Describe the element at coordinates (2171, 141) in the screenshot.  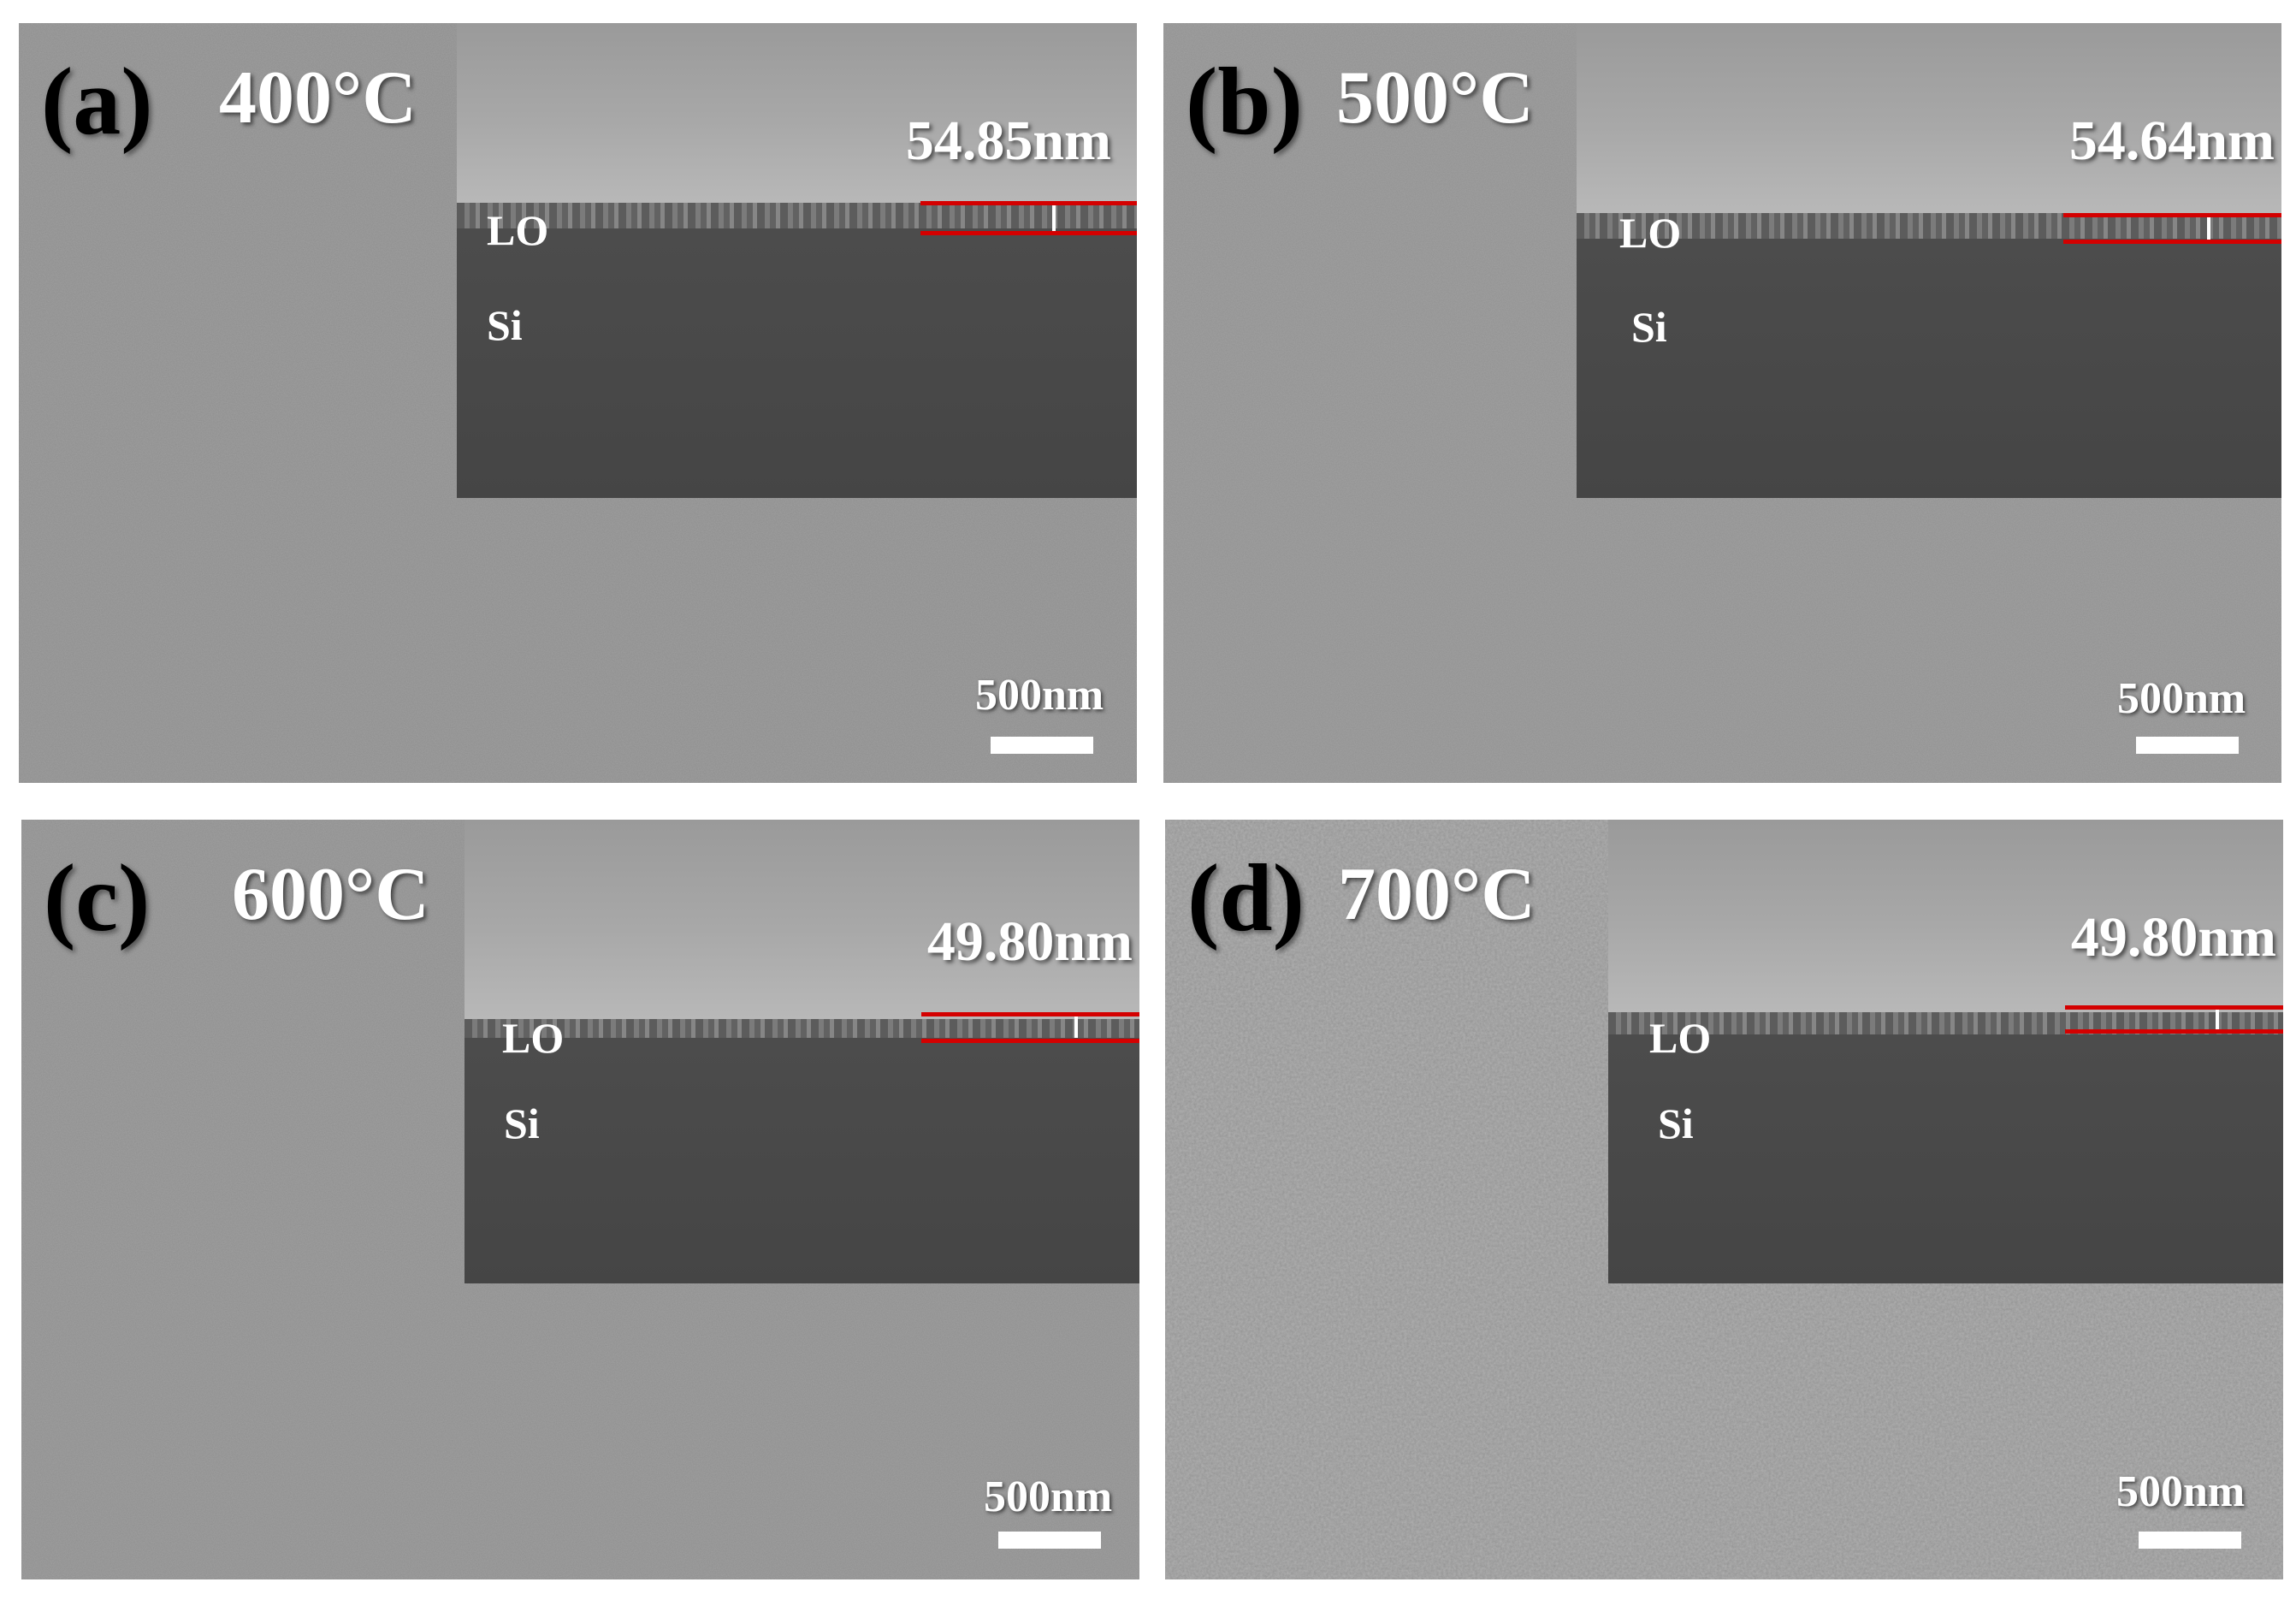
I see `thickness-value: 54.64nm` at that location.